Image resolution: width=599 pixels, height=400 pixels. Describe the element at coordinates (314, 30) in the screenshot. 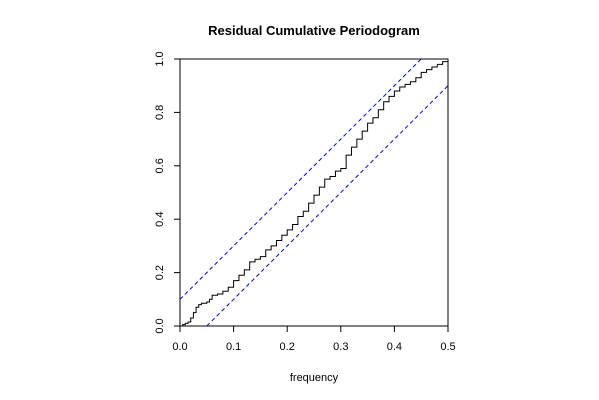

I see `chart-title: Residual Cumulative Periodogram` at that location.